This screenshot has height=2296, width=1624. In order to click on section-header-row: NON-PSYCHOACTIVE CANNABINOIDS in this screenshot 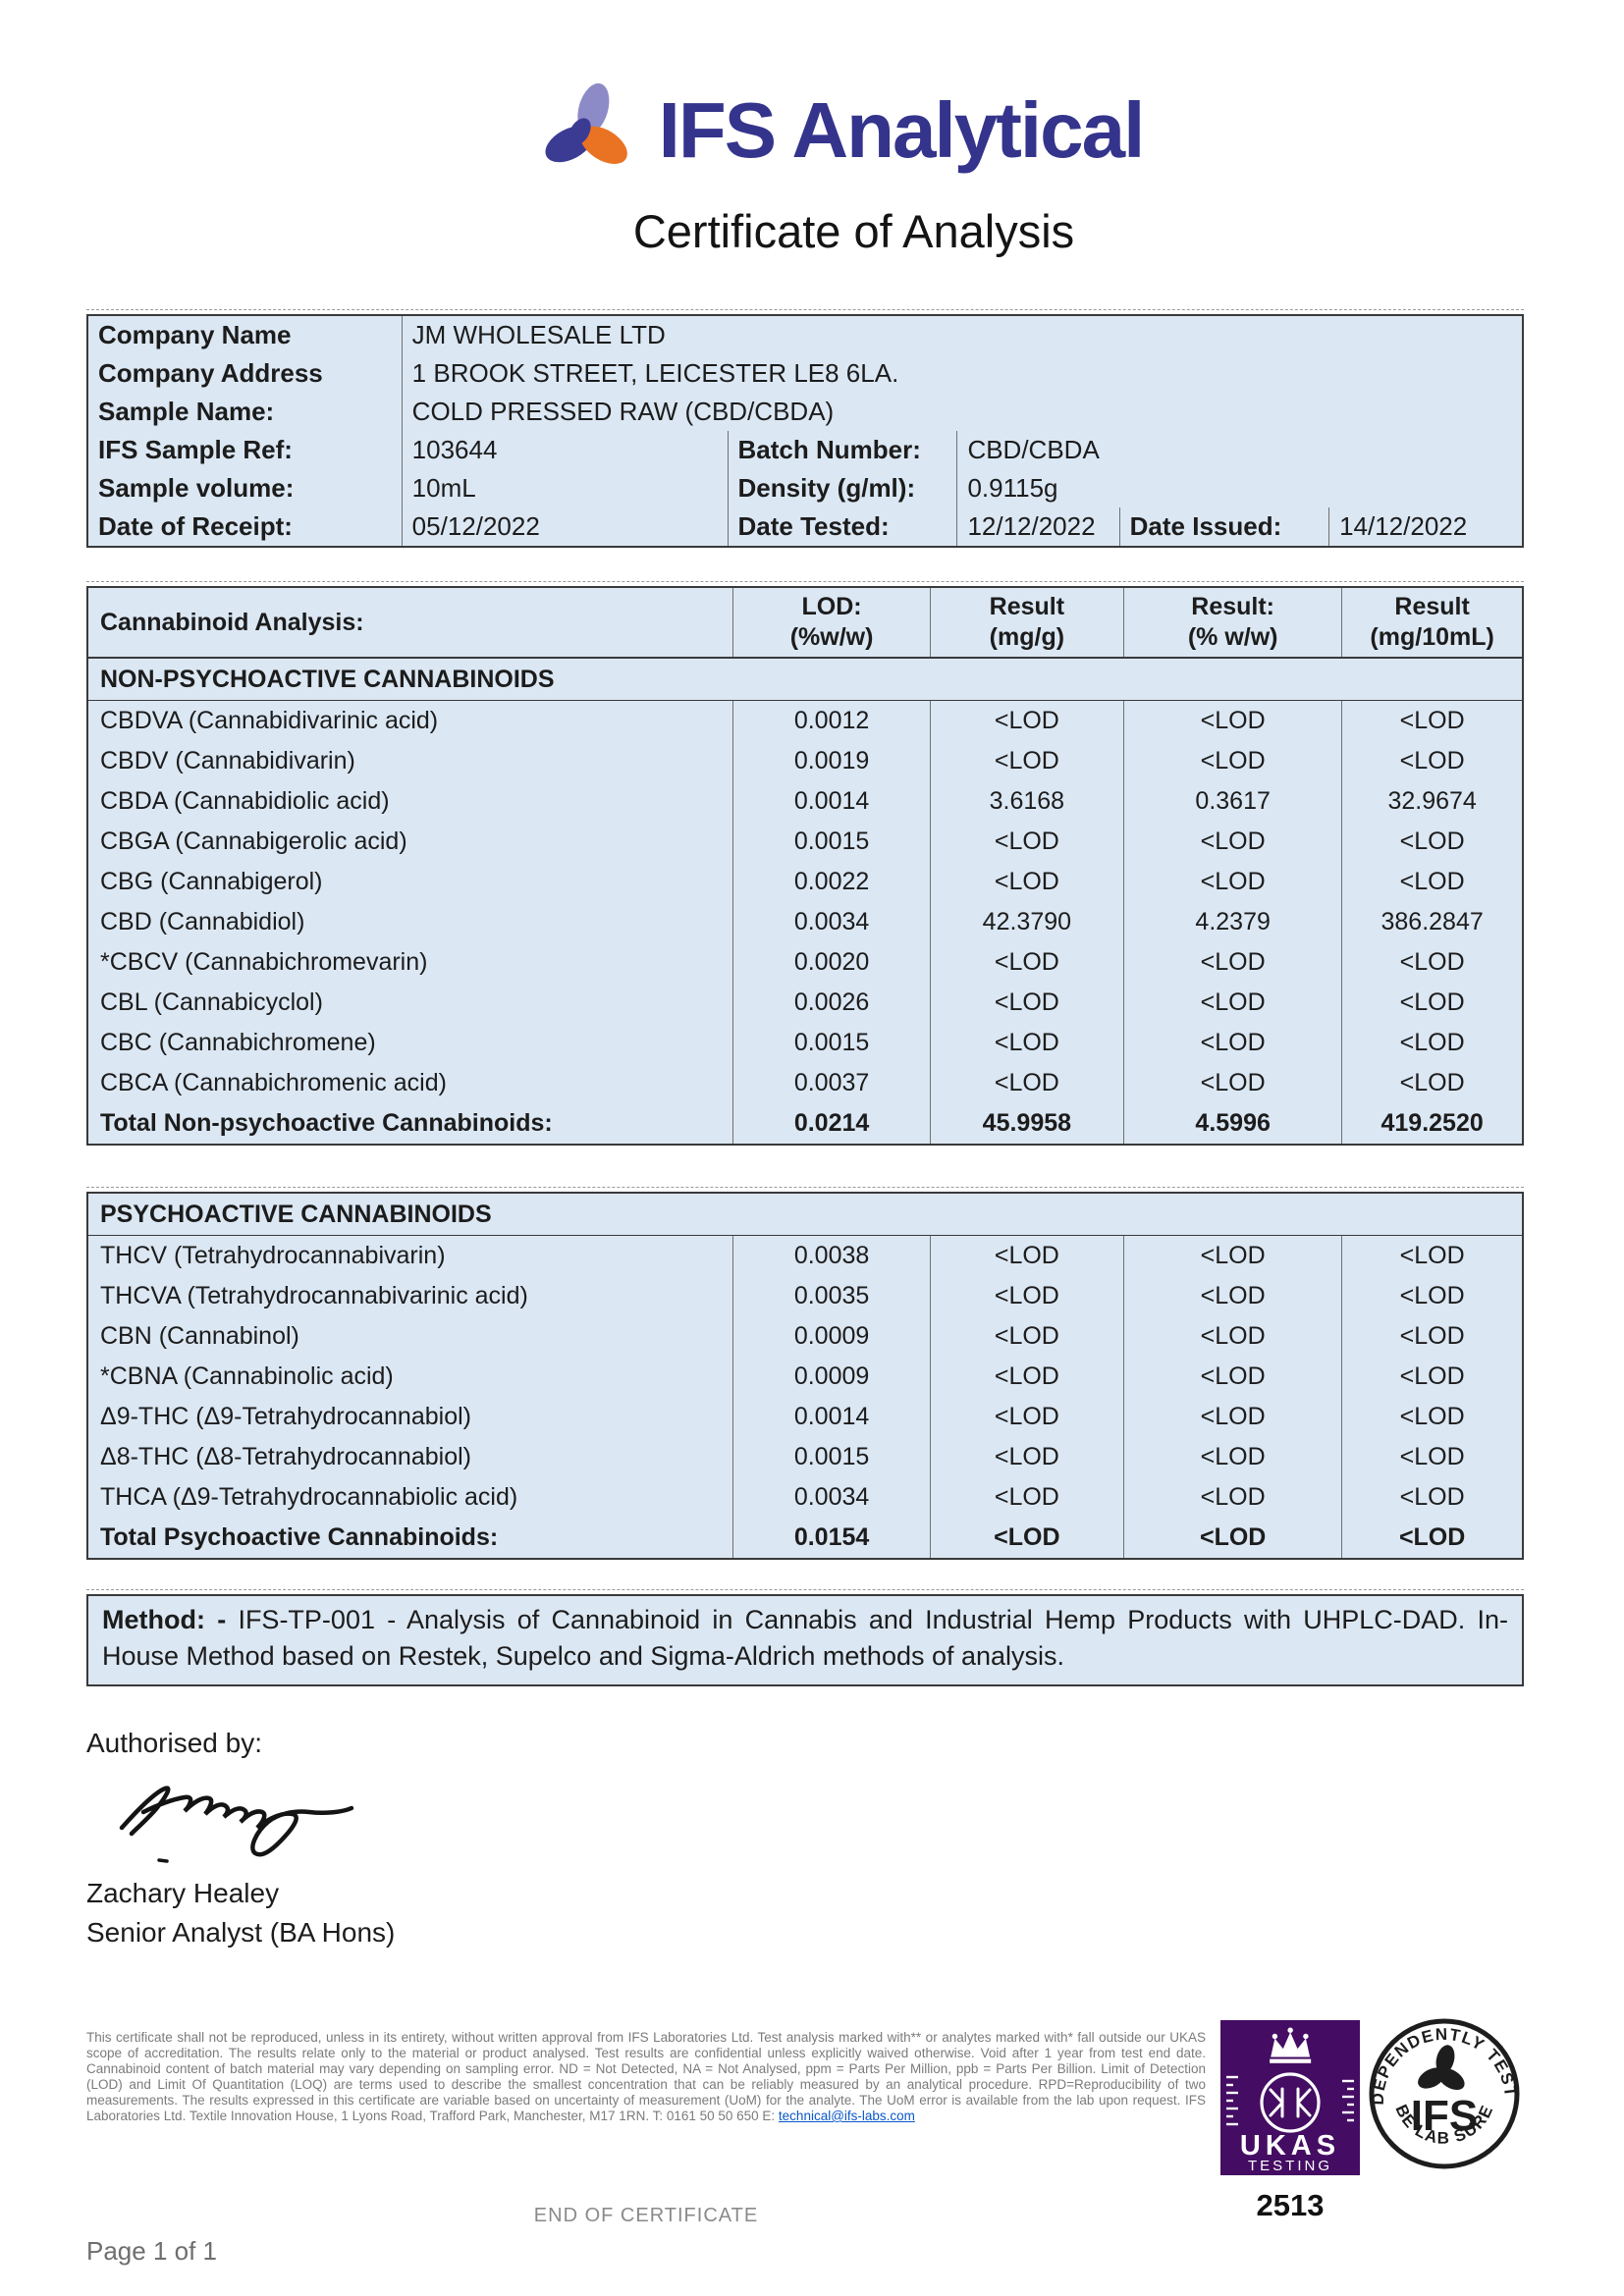, I will do `click(805, 679)`.